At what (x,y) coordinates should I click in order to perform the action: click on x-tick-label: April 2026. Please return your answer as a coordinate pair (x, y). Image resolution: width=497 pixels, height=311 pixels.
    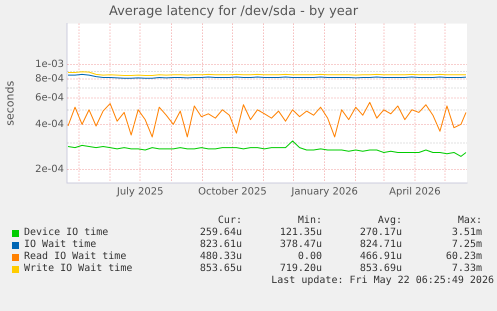
    Looking at the image, I should click on (415, 192).